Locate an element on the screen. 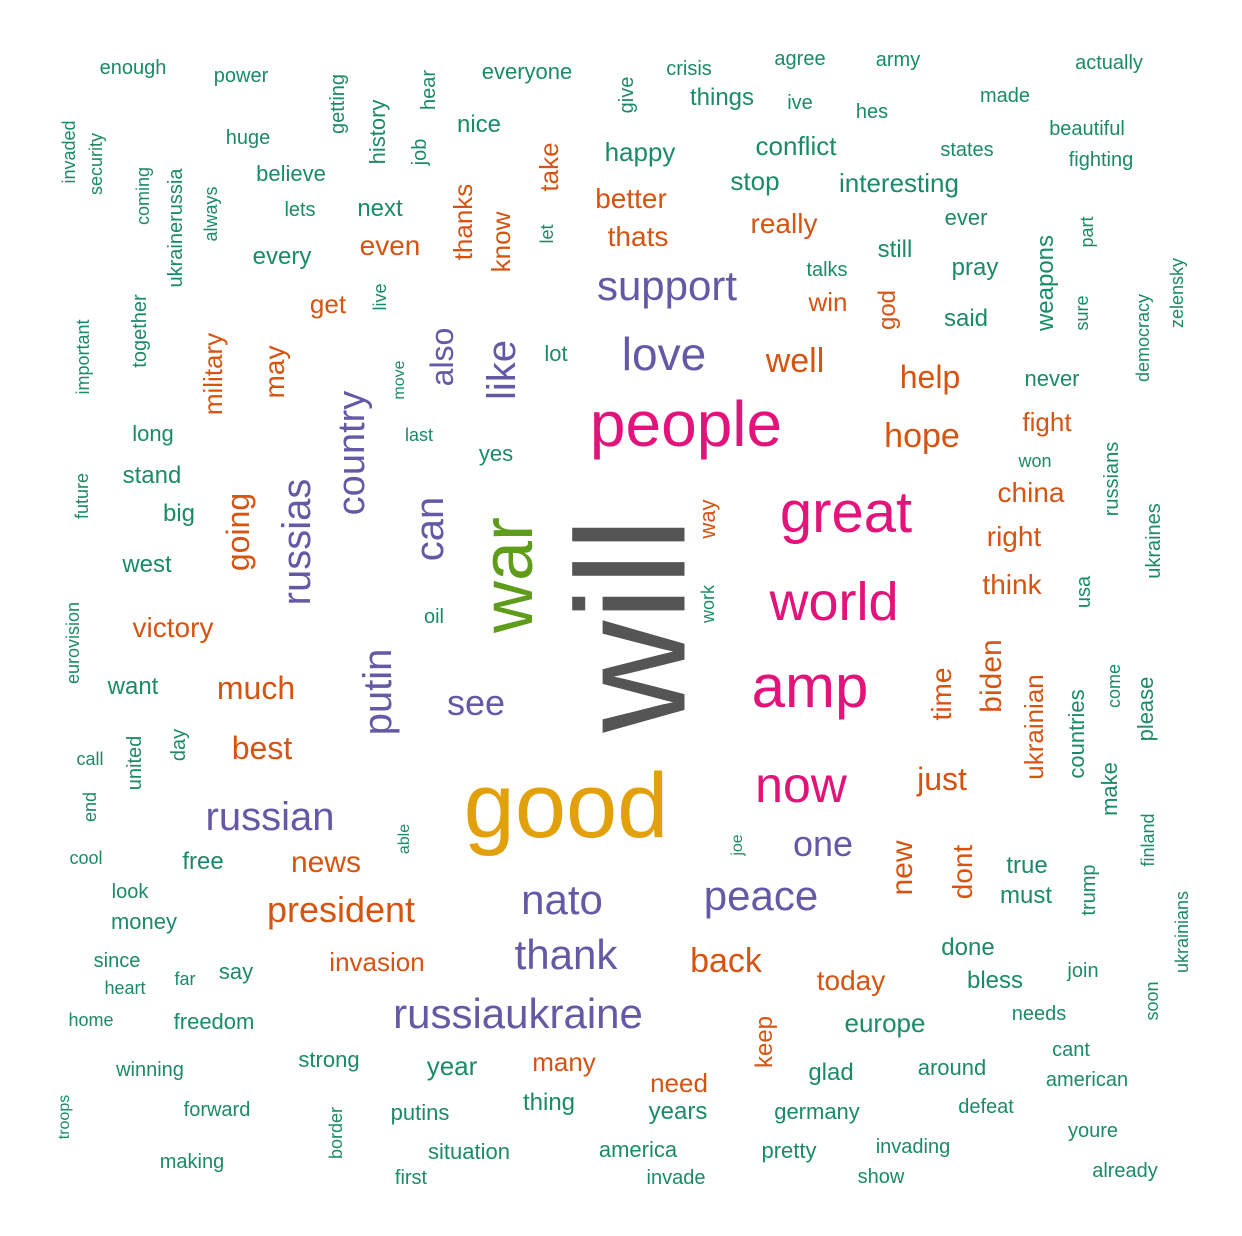 The image size is (1242, 1236). word-happy: happy is located at coordinates (640, 152).